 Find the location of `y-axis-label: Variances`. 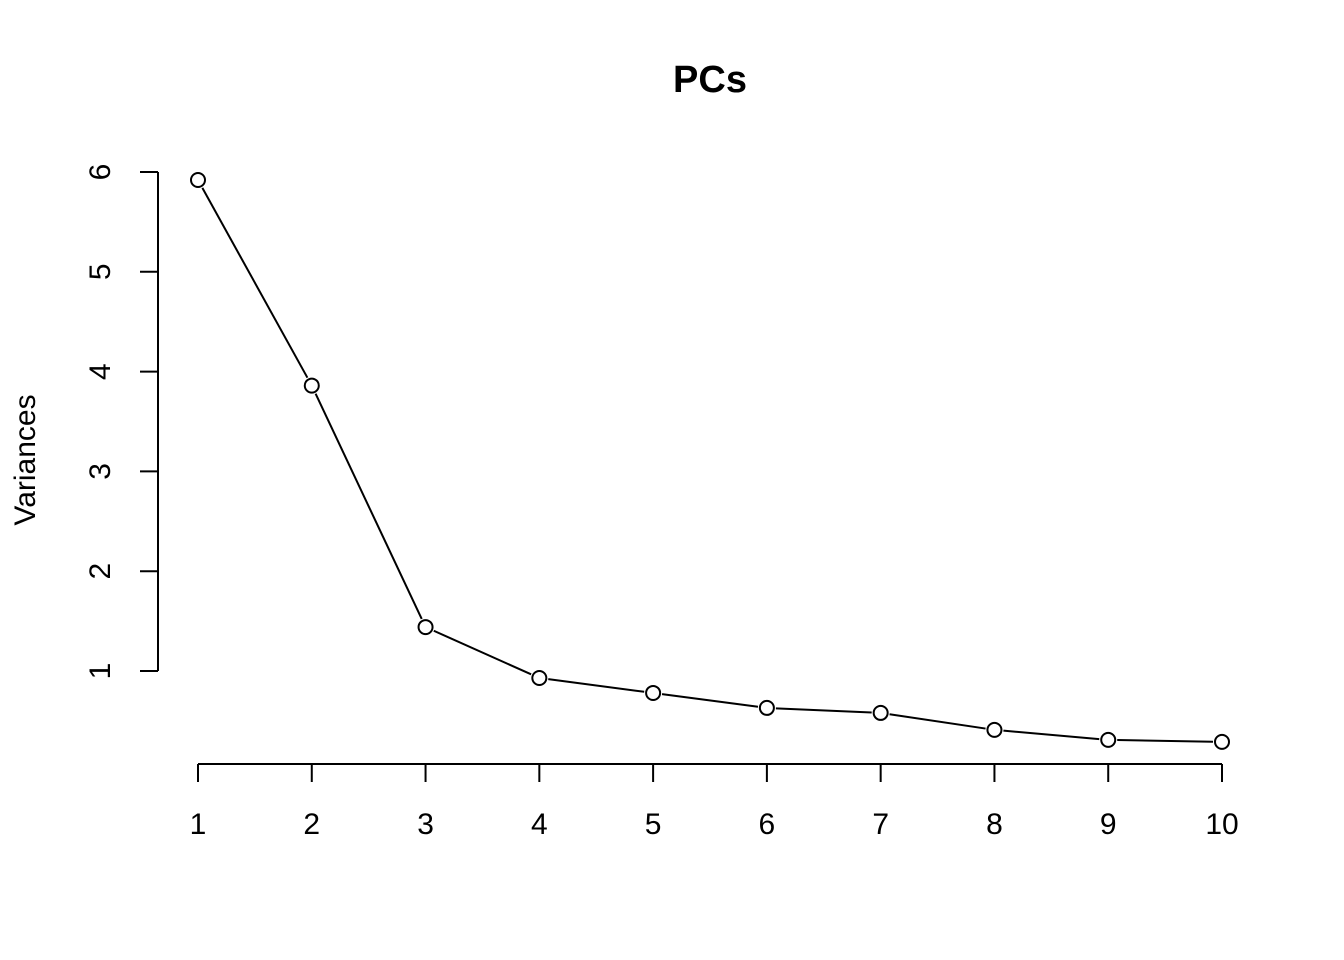

y-axis-label: Variances is located at coordinates (25, 459).